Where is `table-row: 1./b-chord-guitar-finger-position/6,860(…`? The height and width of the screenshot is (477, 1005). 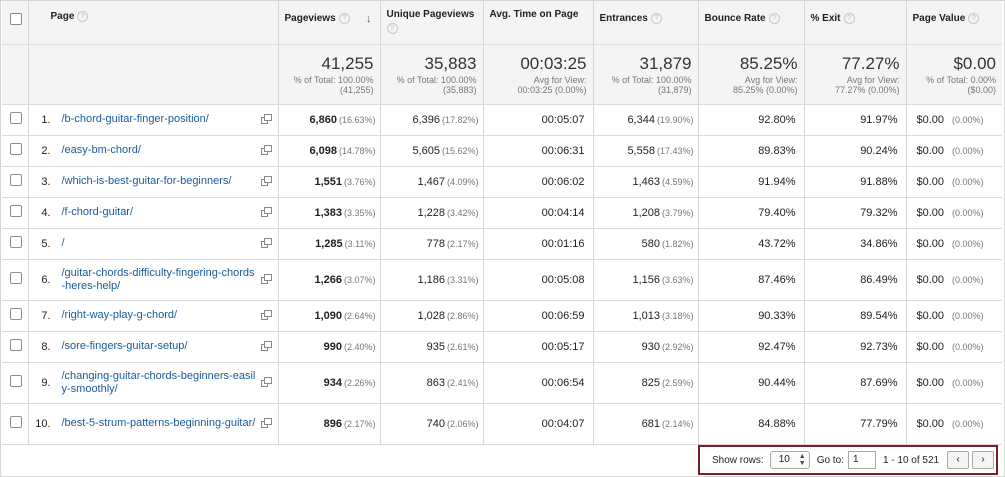 table-row: 1./b-chord-guitar-finger-position/6,860(… is located at coordinates (502, 120).